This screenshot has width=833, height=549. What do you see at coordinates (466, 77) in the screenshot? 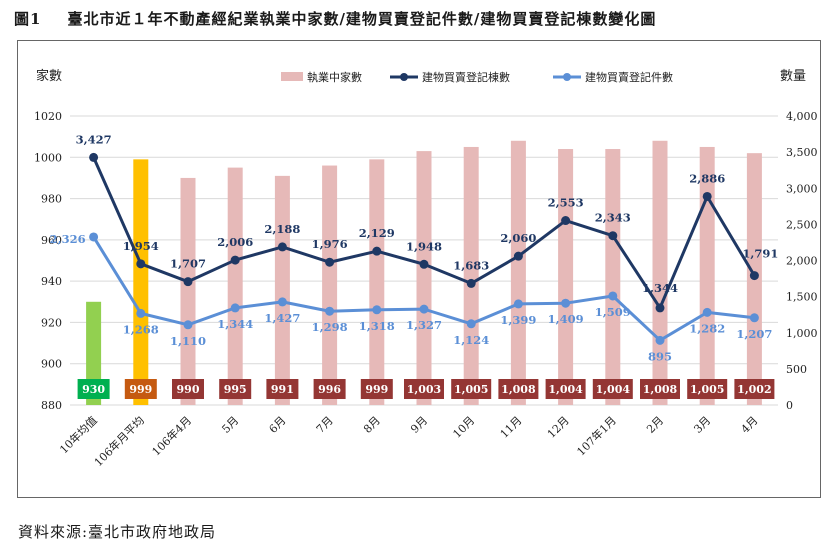
I see `legend-label-buildings: 建物買賣登記棟數` at bounding box center [466, 77].